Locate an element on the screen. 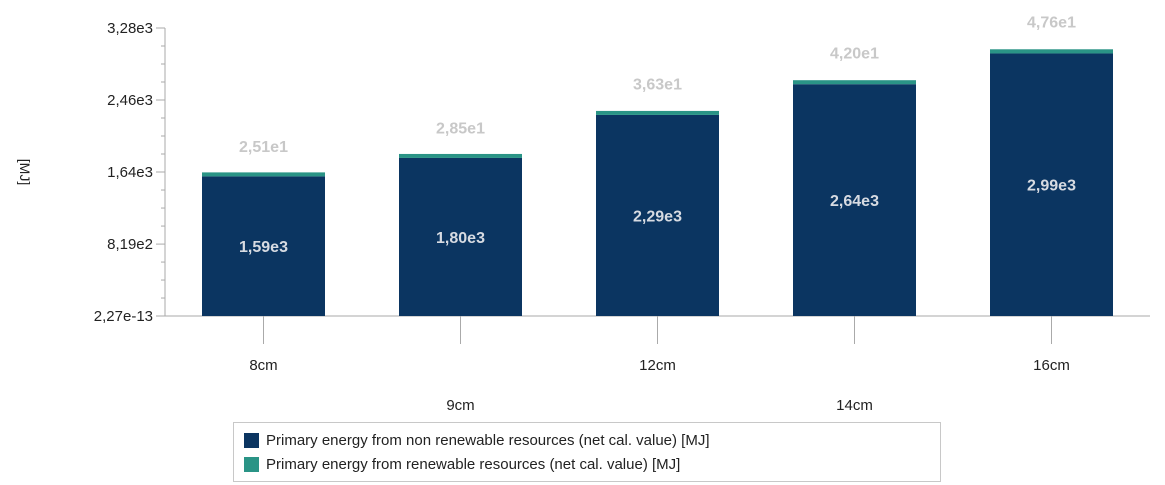 This screenshot has height=485, width=1165. data-label-renewable: 3,63e1 is located at coordinates (657, 85).